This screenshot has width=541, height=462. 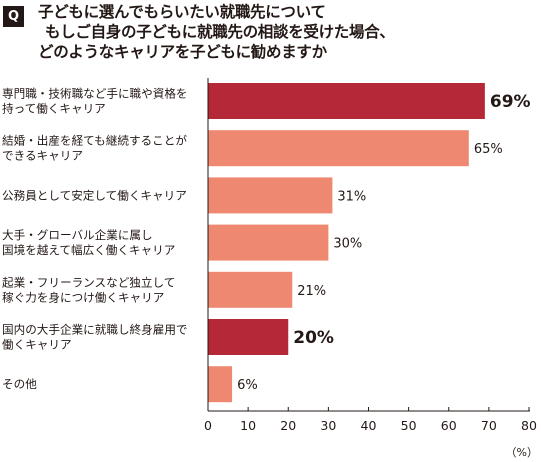 I want to click on value-label-5: 20%, so click(x=313, y=338).